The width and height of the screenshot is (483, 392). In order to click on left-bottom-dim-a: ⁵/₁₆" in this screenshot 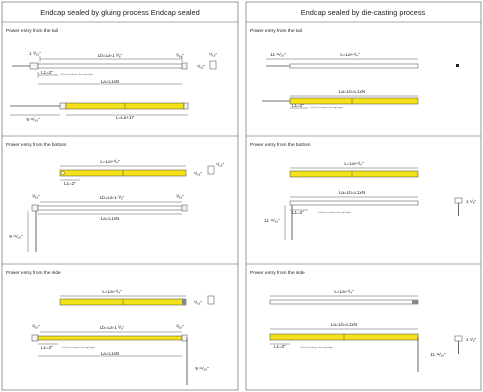, I will do `click(198, 173)`.